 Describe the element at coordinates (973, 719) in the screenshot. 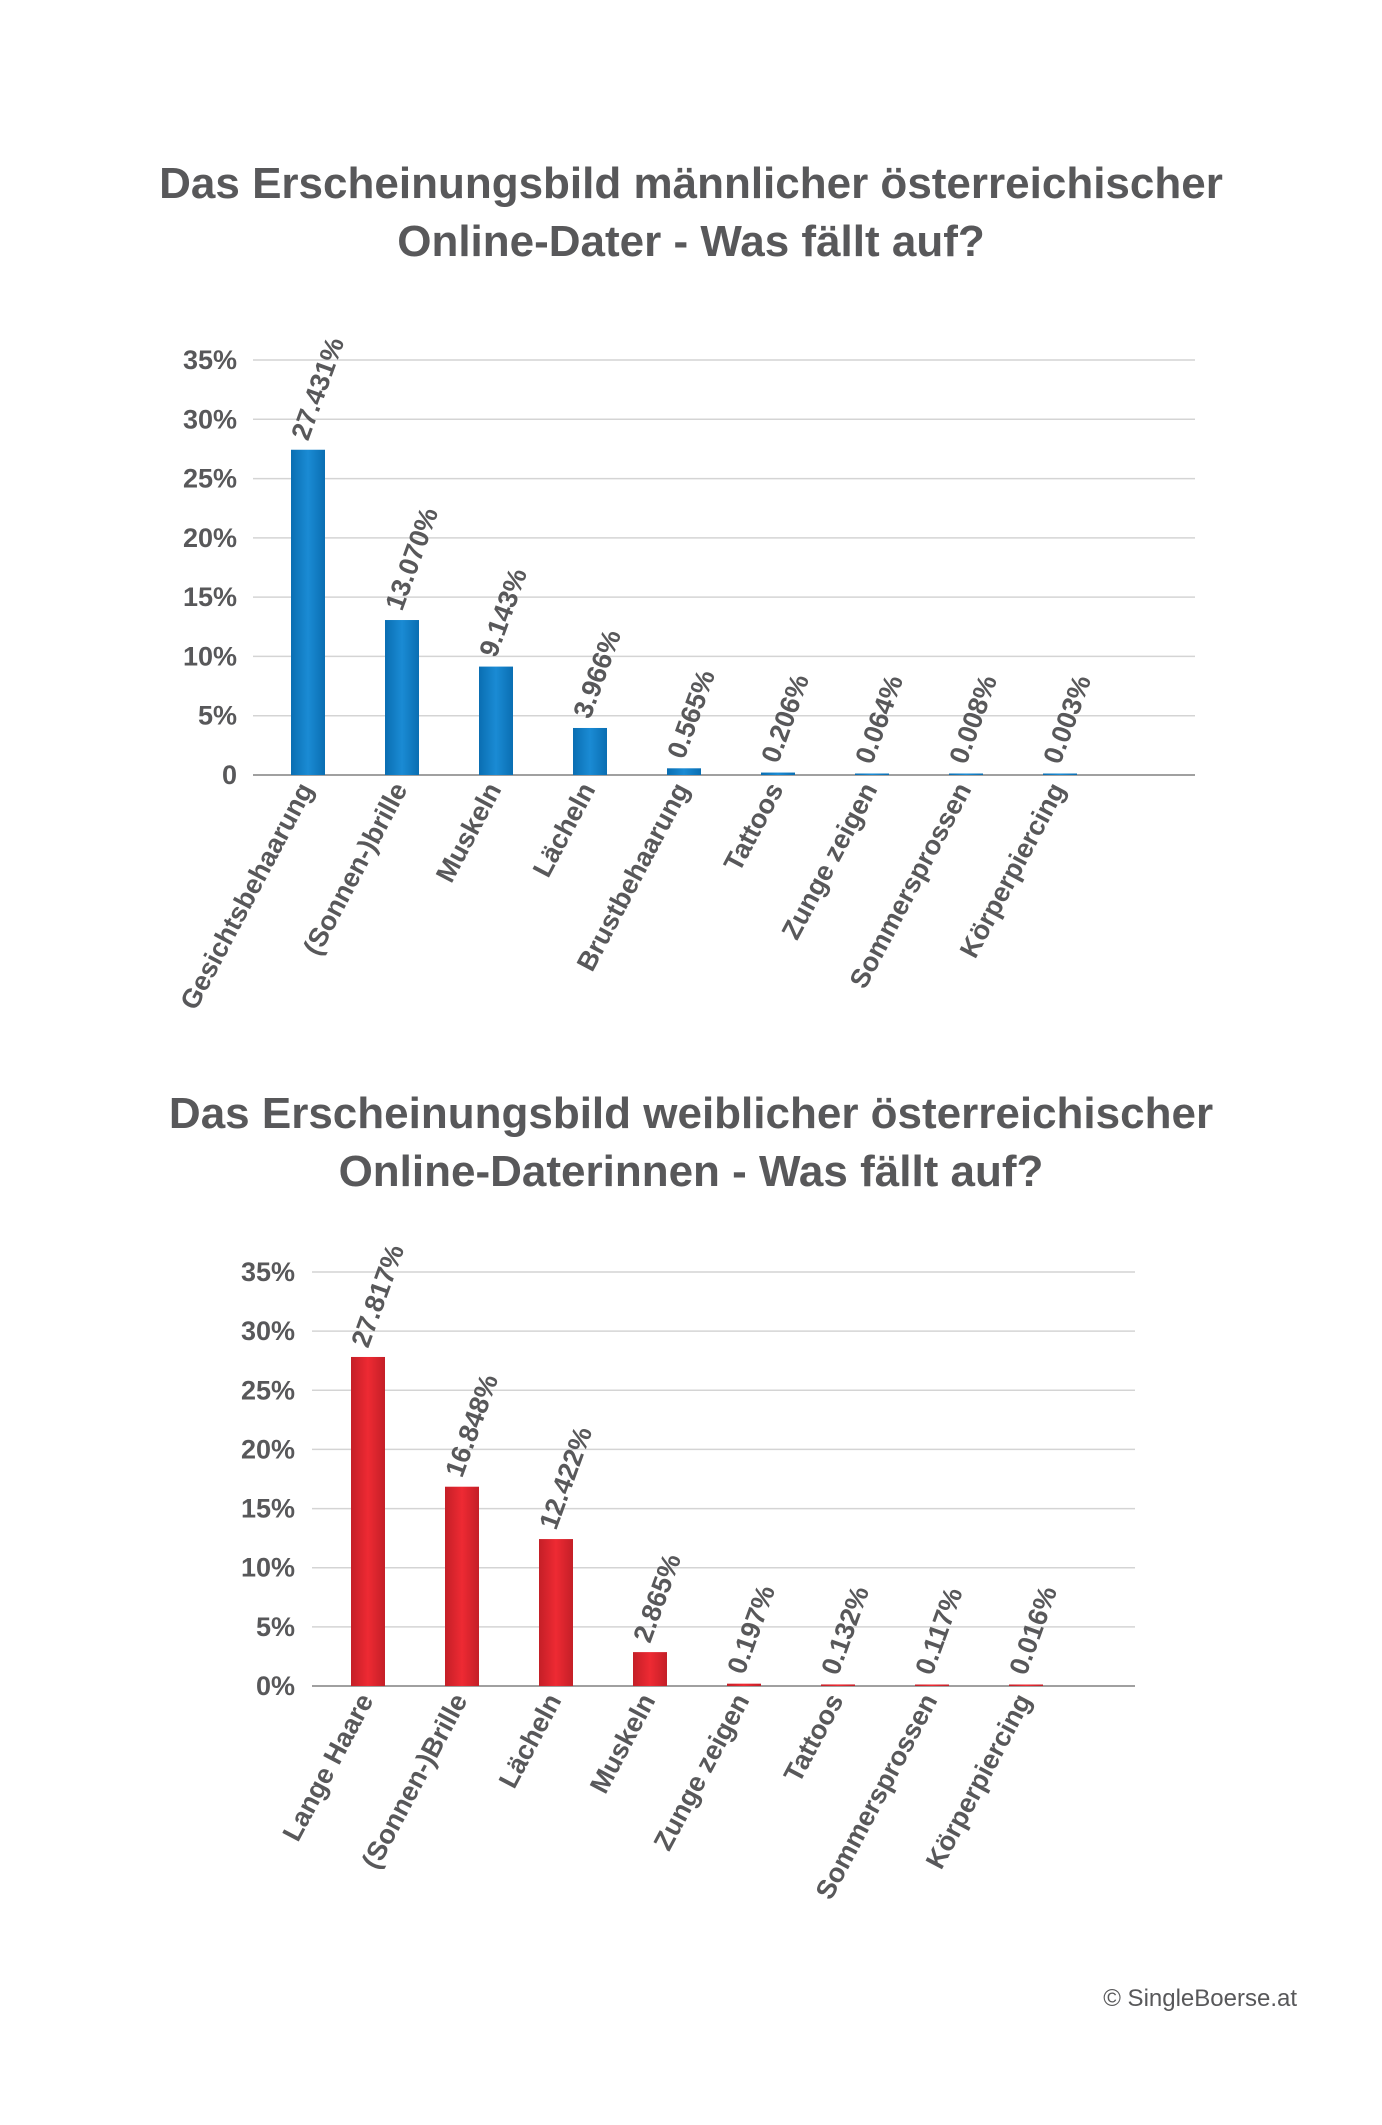

I see `men-value-label-8: 0.008%` at that location.